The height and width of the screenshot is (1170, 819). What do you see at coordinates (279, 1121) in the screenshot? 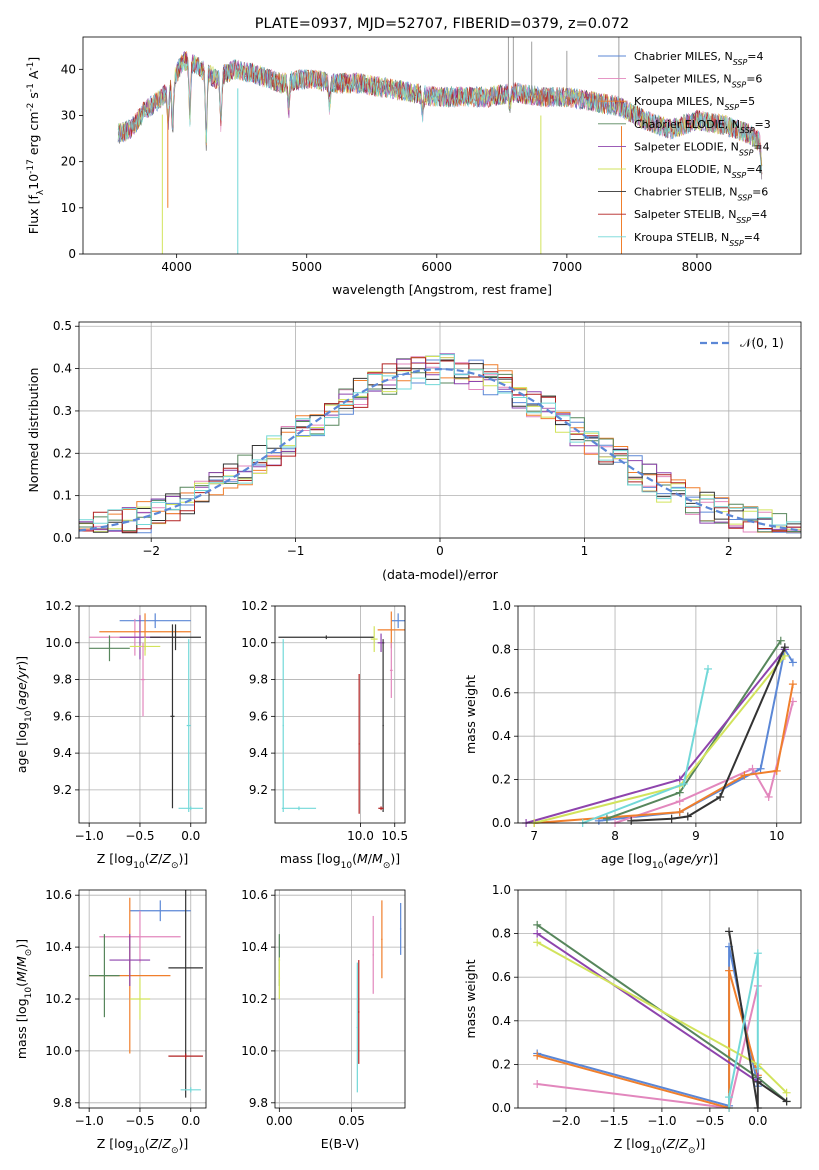
I see `x-tick-label: 0.00` at bounding box center [279, 1121].